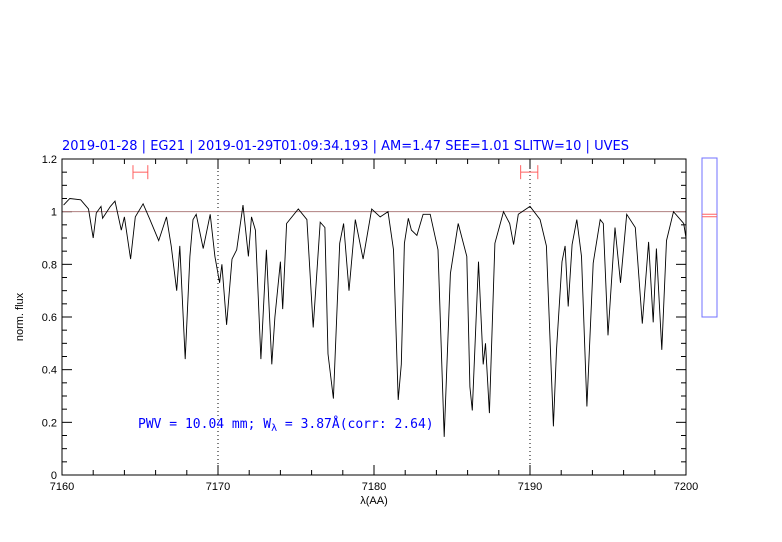  Describe the element at coordinates (374, 501) in the screenshot. I see `x-axis-label: λ(AA)` at that location.